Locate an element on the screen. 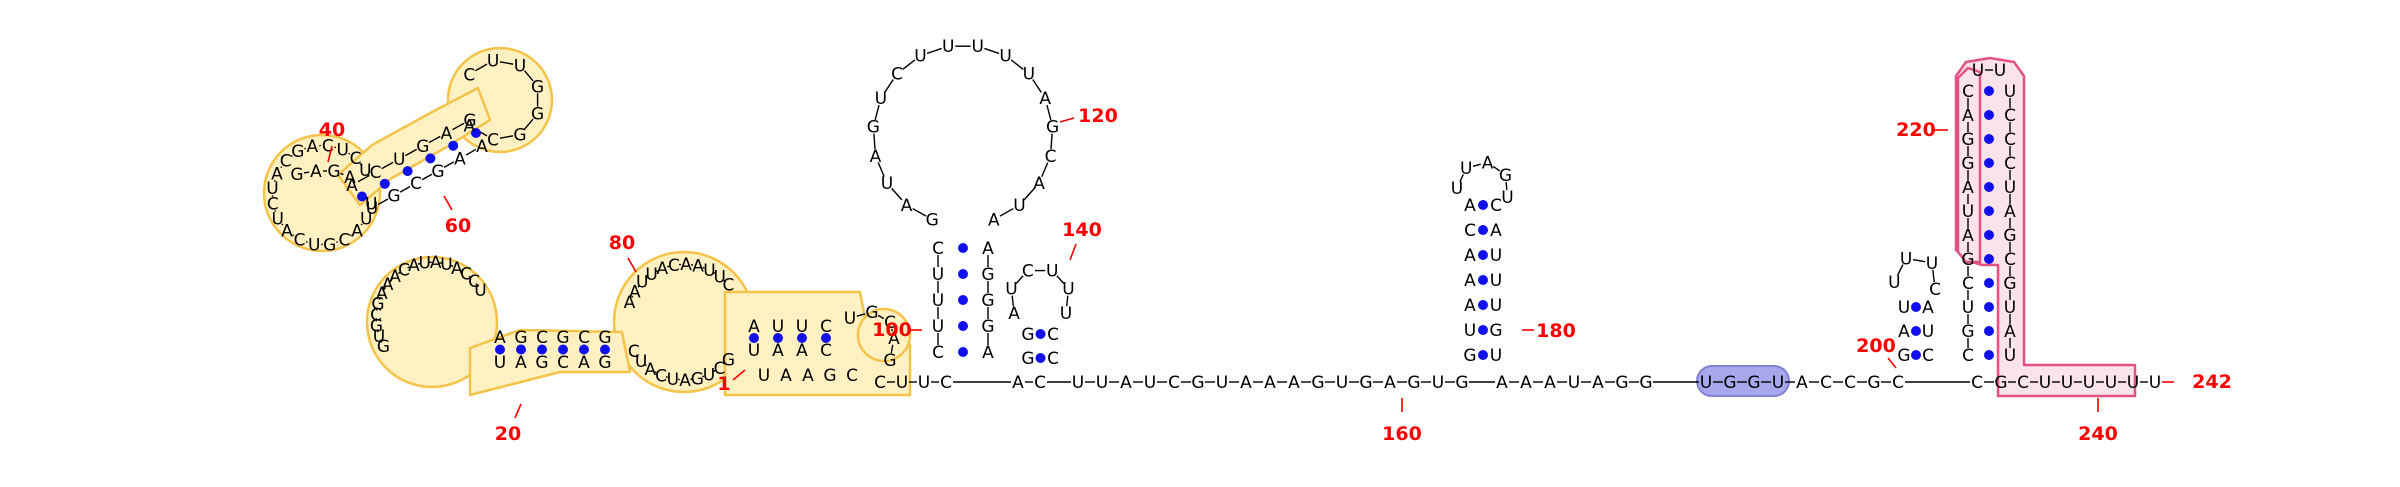  h140-loop-nt-4: U is located at coordinates (1068, 290).